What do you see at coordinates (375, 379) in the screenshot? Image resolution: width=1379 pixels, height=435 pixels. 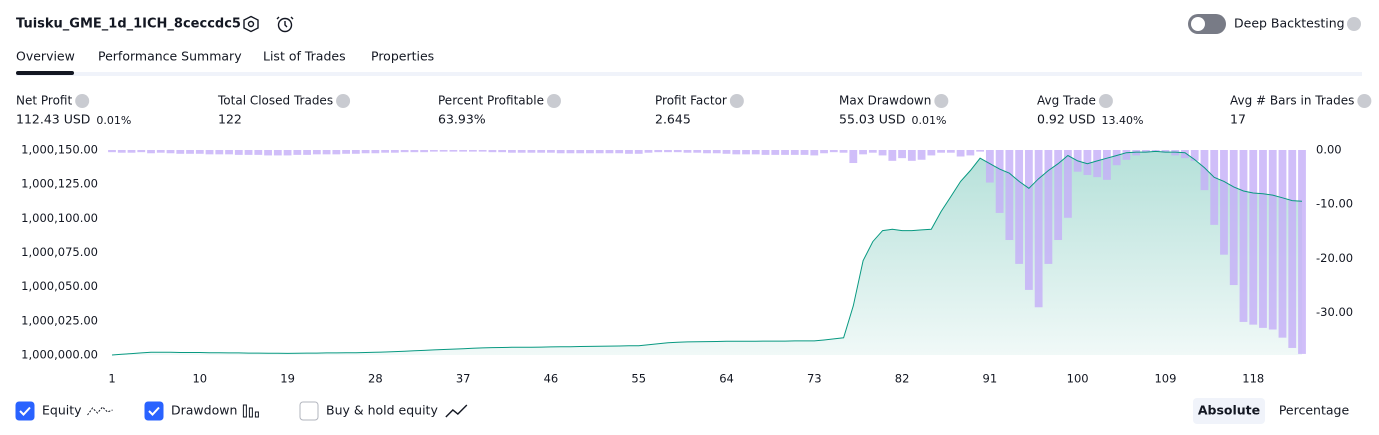 I see `x-tick-label: 28` at bounding box center [375, 379].